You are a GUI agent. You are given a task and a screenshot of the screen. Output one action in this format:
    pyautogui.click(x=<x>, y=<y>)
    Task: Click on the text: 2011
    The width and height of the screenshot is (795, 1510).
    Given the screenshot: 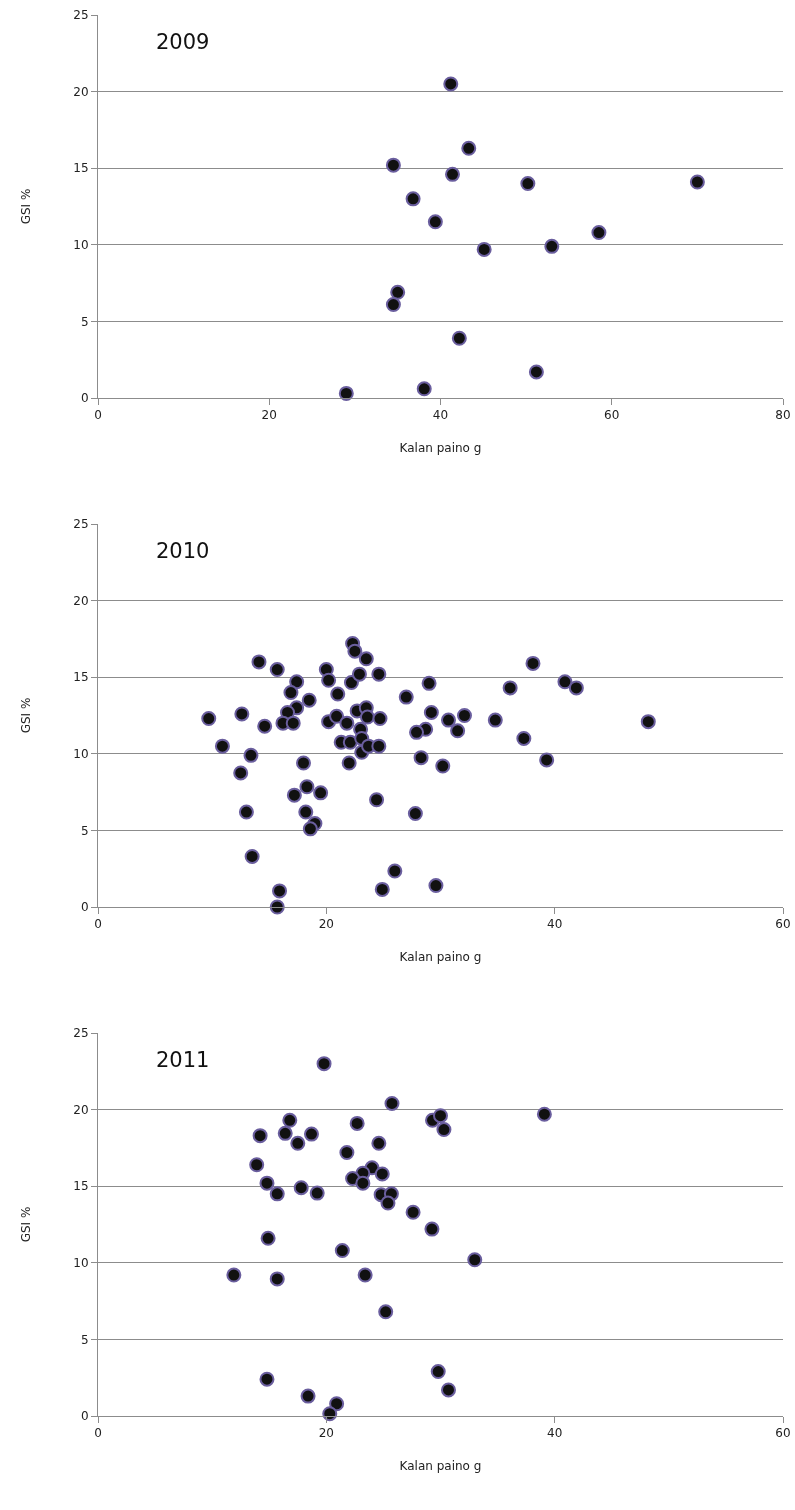 What is the action you would take?
    pyautogui.click(x=183, y=1060)
    